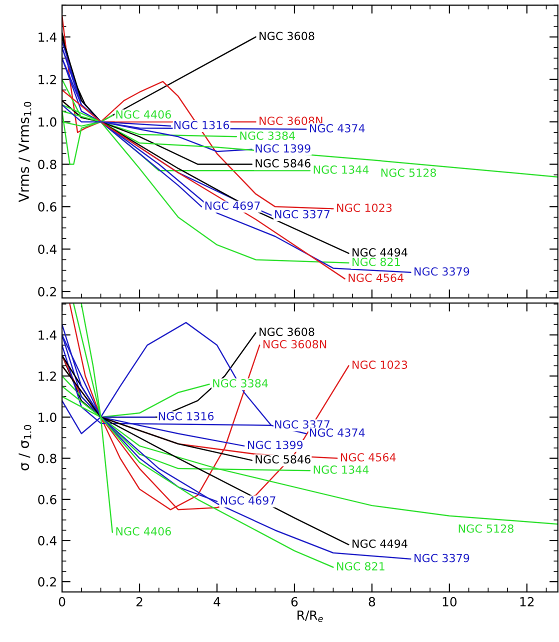 This screenshot has height=642, width=559. What do you see at coordinates (527, 601) in the screenshot?
I see `x-tick-label: 12` at bounding box center [527, 601].